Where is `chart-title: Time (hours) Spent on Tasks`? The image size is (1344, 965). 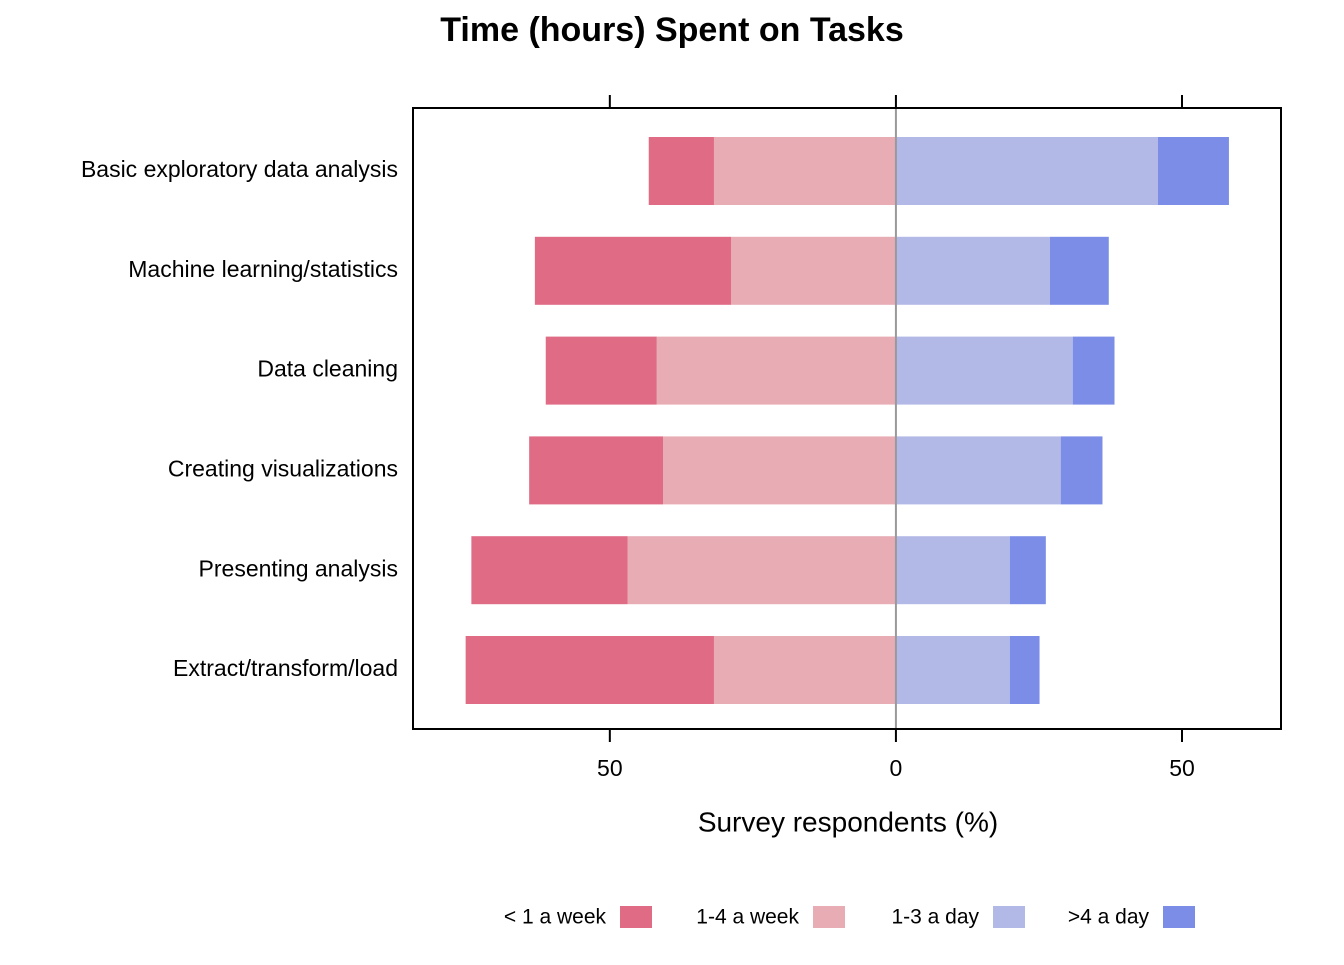 chart-title: Time (hours) Spent on Tasks is located at coordinates (671, 30).